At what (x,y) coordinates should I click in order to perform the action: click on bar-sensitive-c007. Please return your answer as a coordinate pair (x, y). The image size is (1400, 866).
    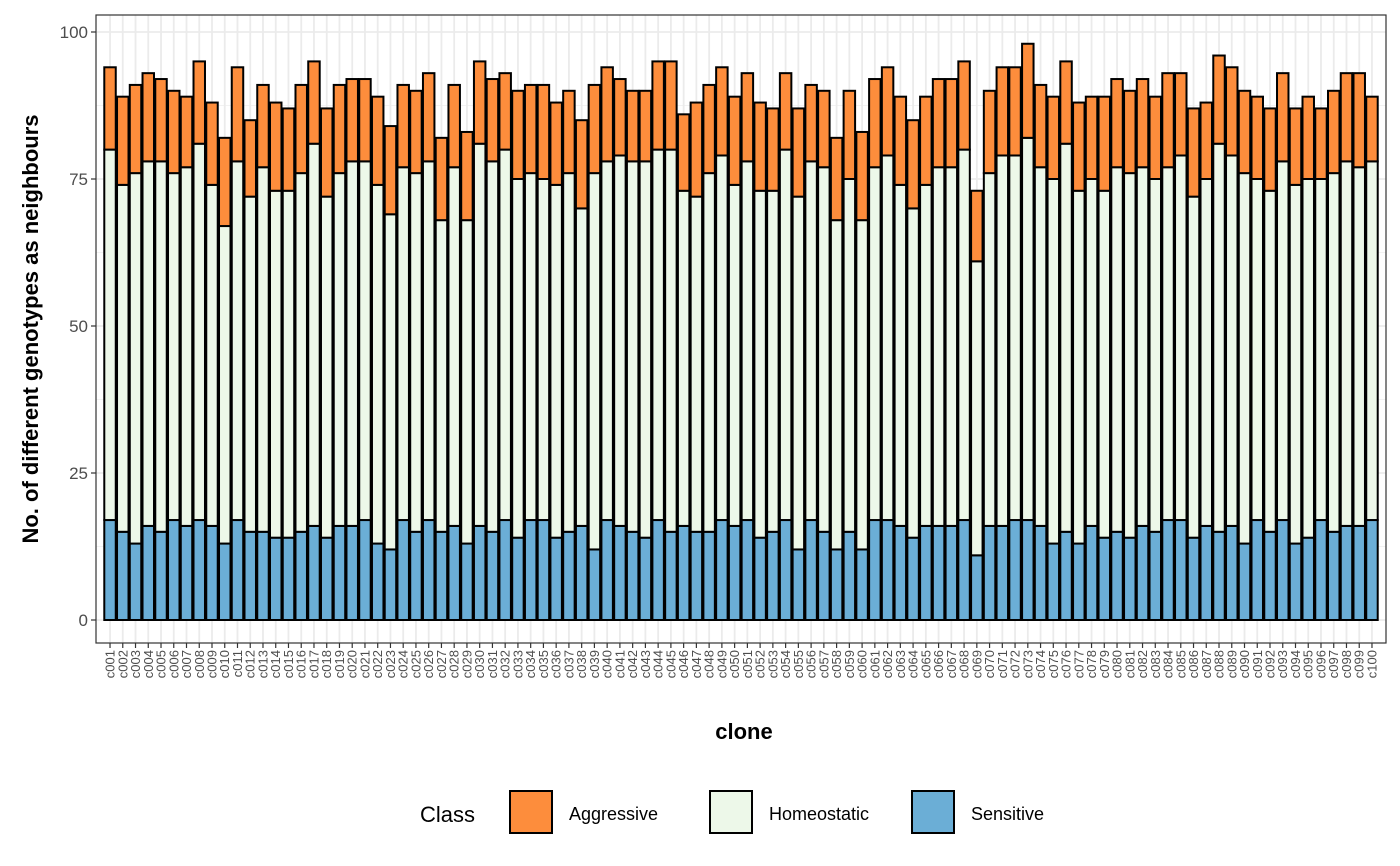
    Looking at the image, I should click on (186, 572).